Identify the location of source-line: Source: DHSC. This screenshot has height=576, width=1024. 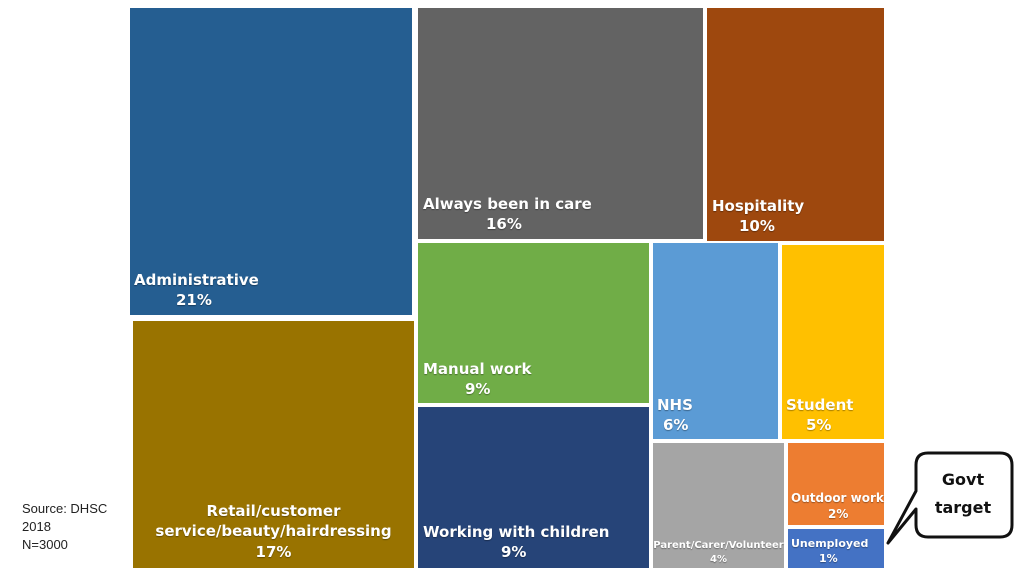
(65, 508).